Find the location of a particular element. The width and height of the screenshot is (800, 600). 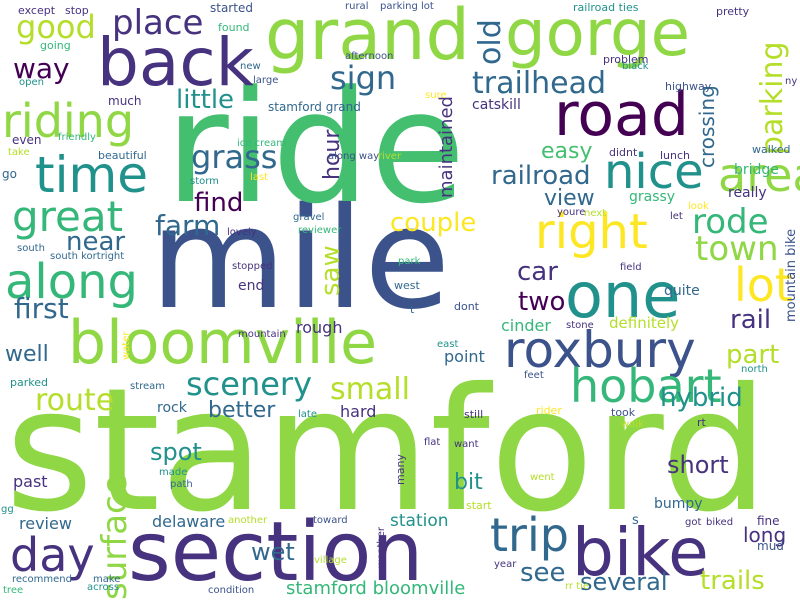

word-hybrid: hybrid is located at coordinates (701, 398).